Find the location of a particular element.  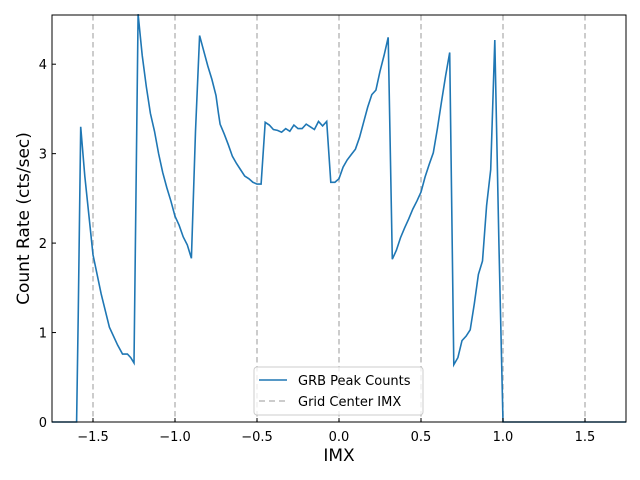

y-axis-ticks: 0 1 2 3 4 is located at coordinates (47, 244).